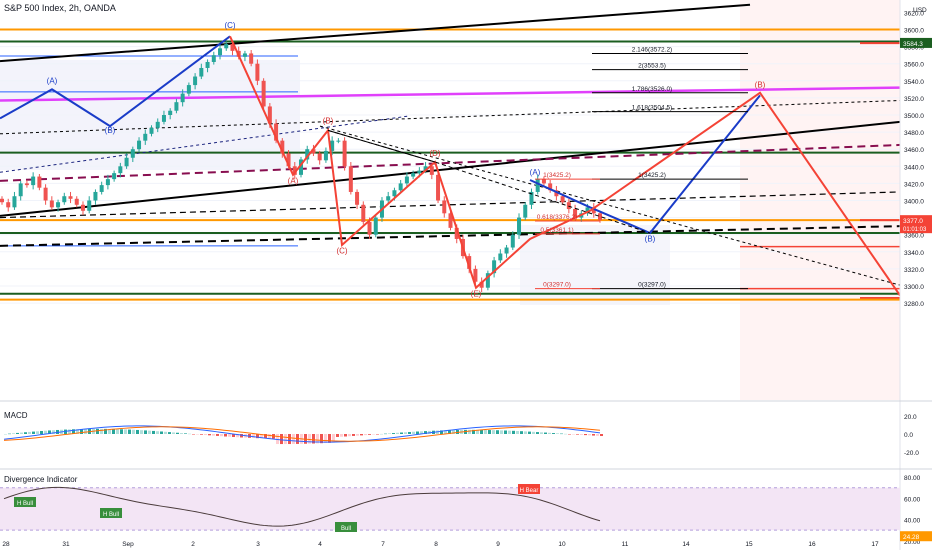  Describe the element at coordinates (645, 164) in the screenshot. I see `wave-blue-right` at that location.